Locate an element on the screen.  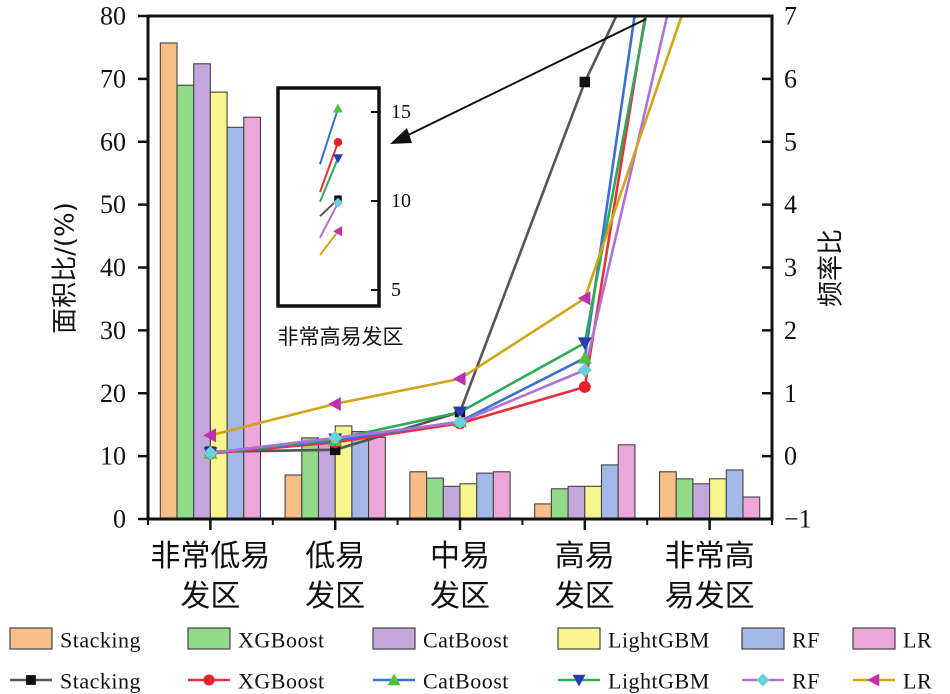
x-tick-label: 非常高 is located at coordinates (710, 556).